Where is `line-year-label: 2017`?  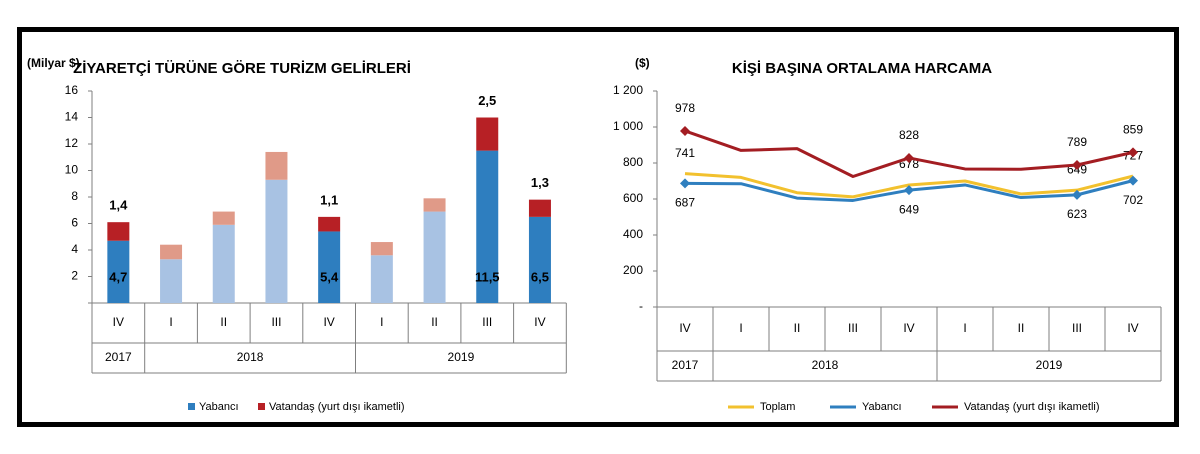 line-year-label: 2017 is located at coordinates (685, 365).